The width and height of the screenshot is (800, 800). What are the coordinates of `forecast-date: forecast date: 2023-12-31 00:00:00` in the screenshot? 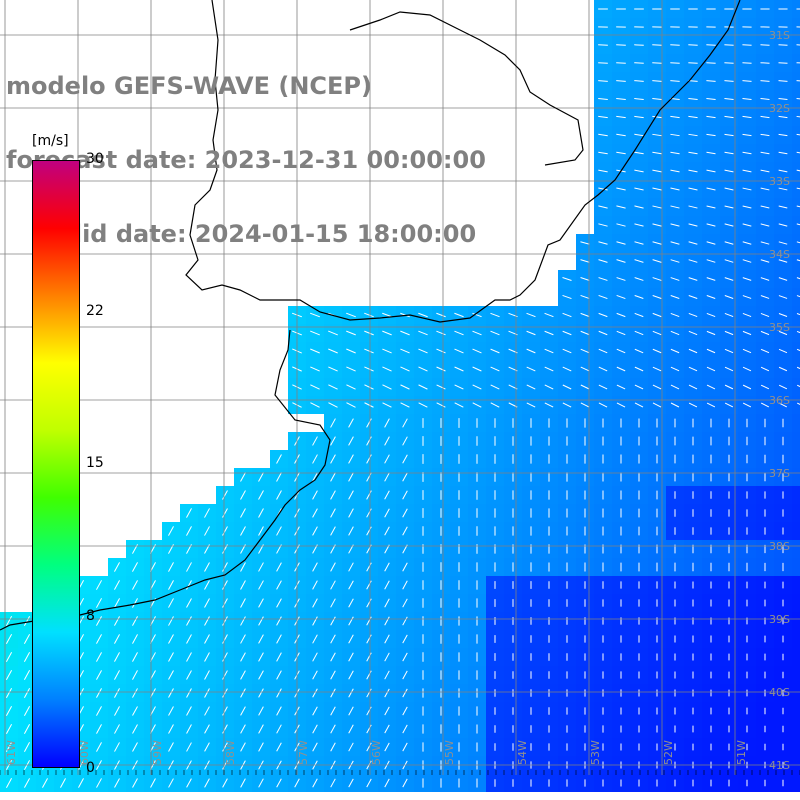 It's located at (246, 160).